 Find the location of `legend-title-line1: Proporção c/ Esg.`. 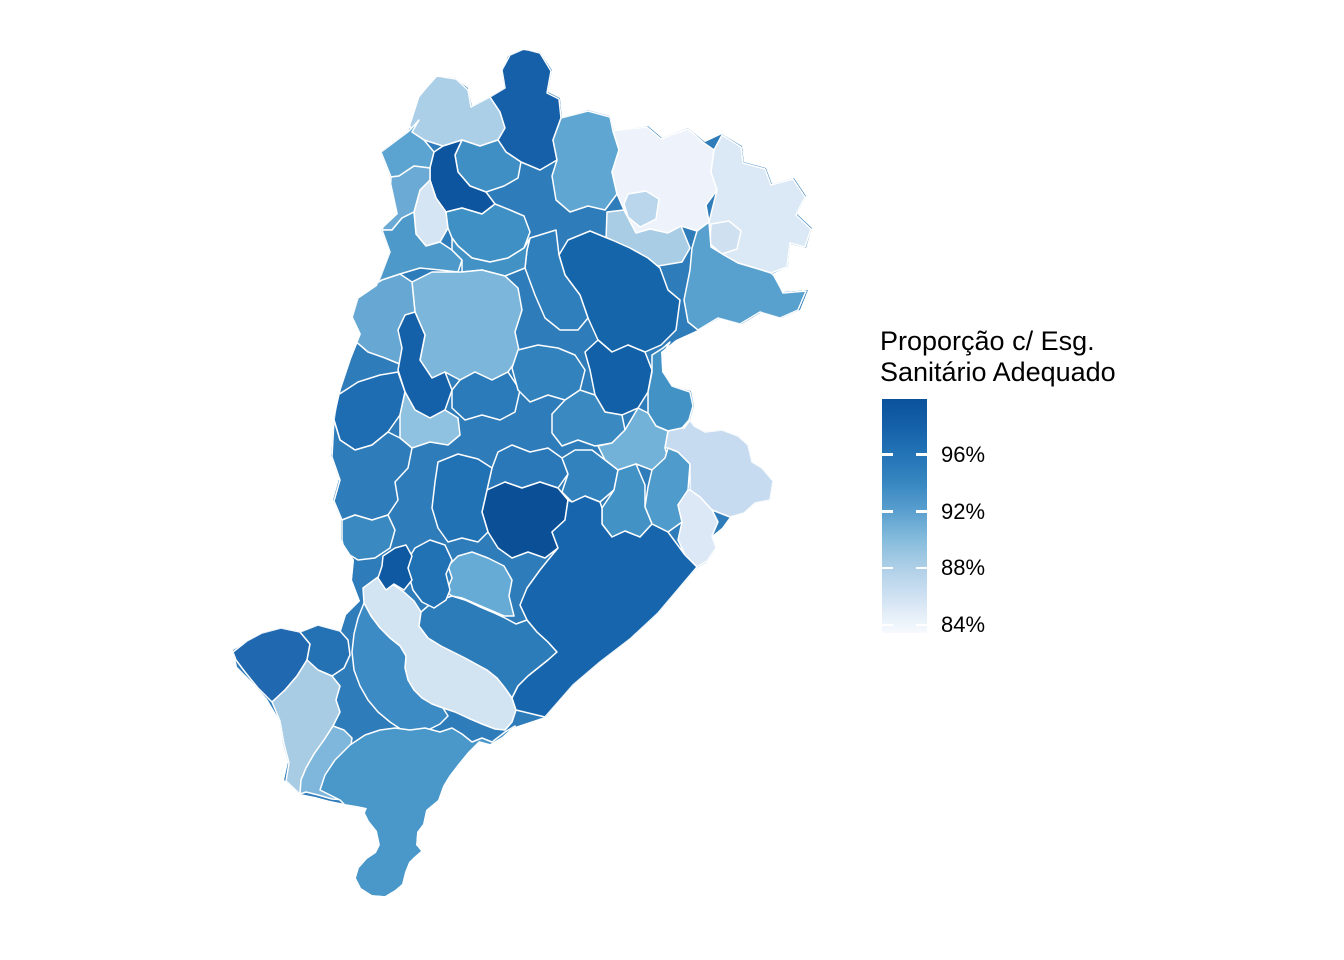

legend-title-line1: Proporção c/ Esg. is located at coordinates (987, 341).